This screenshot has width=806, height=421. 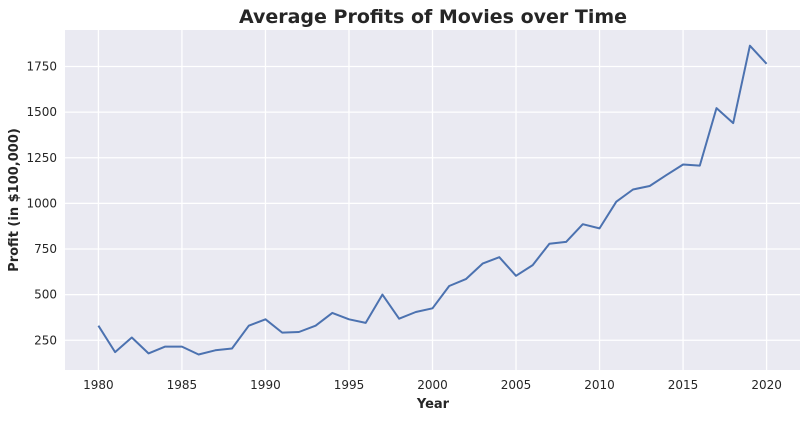 I want to click on x-tick-label: 2005, so click(x=516, y=385).